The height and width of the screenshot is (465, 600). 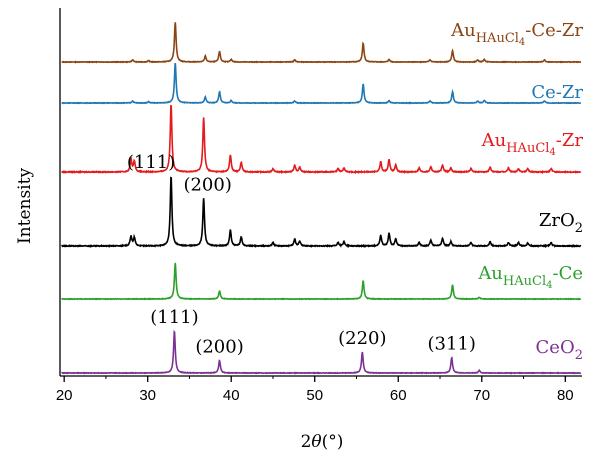 What do you see at coordinates (322, 442) in the screenshot?
I see `x-axis-label: 2θ(°)` at bounding box center [322, 442].